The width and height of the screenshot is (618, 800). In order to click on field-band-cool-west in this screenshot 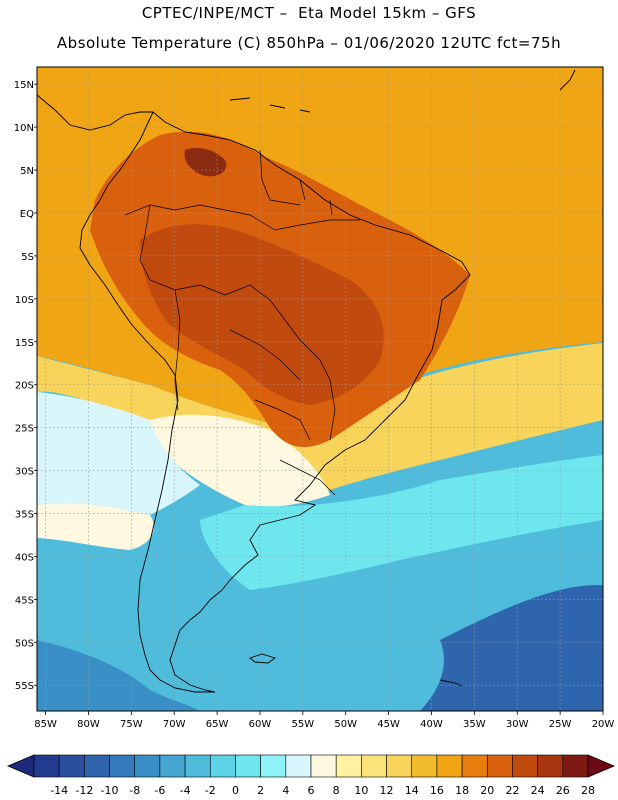, I will do `click(95, 526)`.